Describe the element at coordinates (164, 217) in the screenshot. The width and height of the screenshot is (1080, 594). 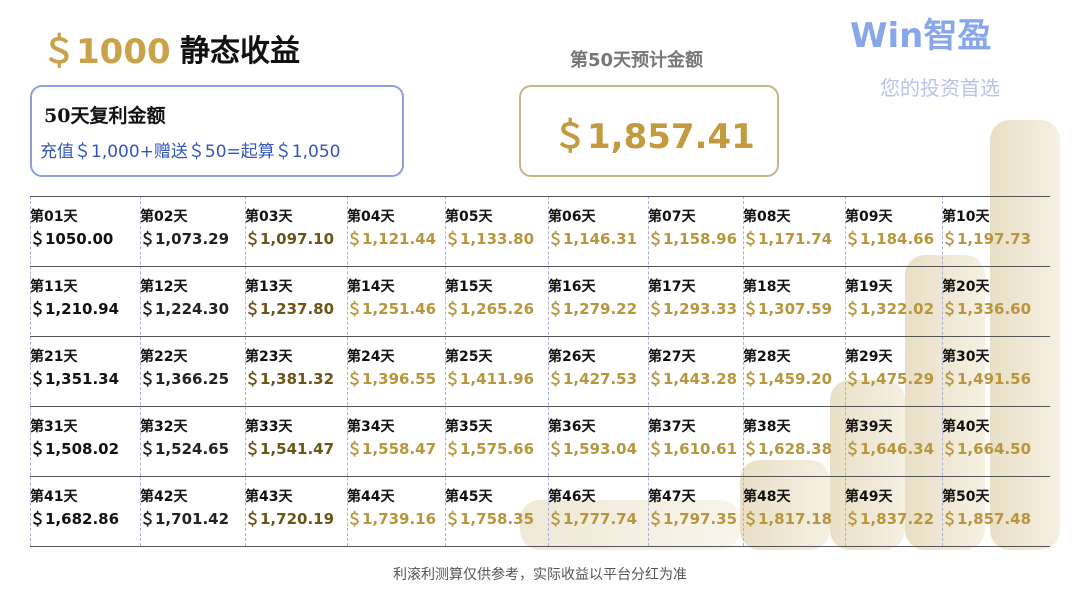
I see `day-label: 第02天` at that location.